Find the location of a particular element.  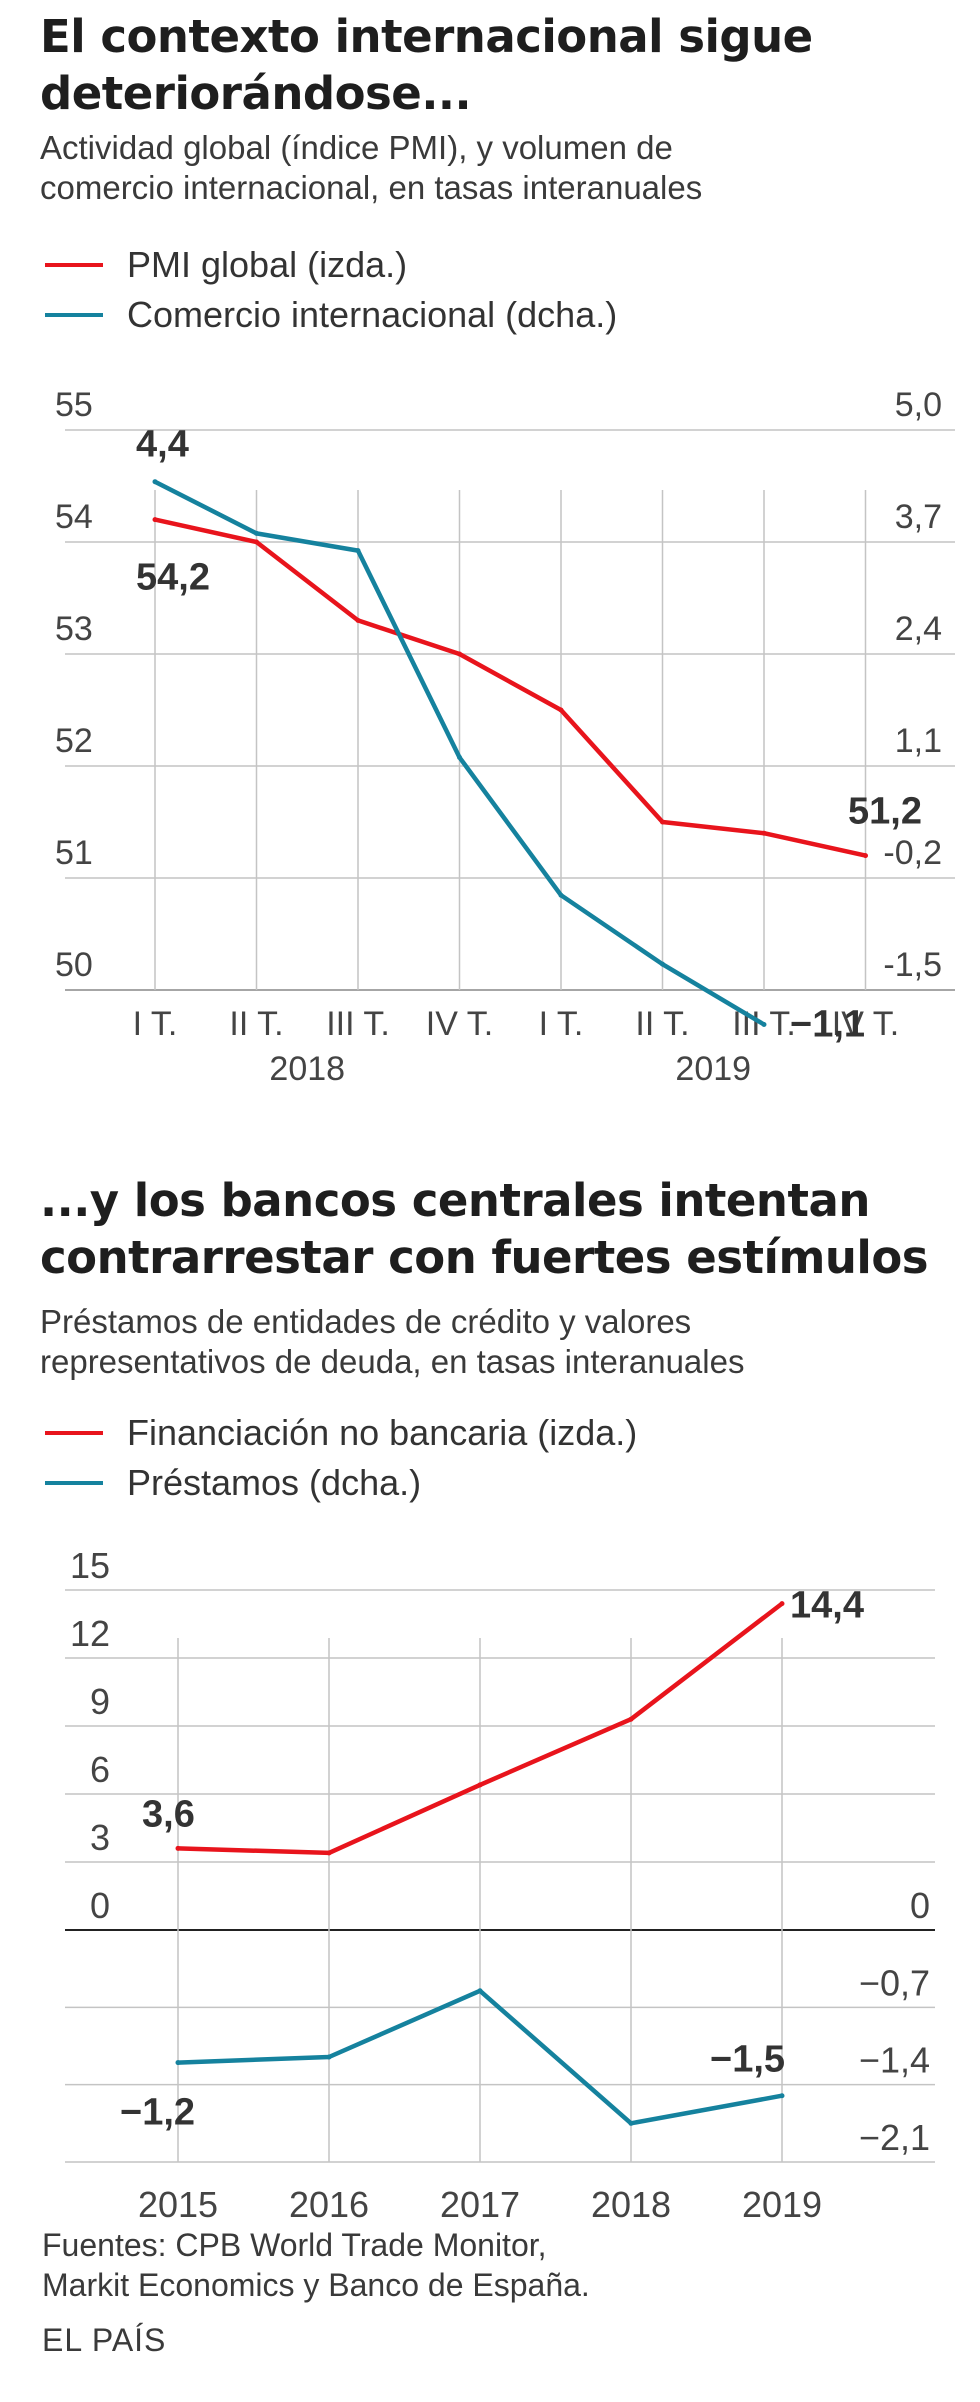

y-tick-left-label: 15 is located at coordinates (90, 1565).